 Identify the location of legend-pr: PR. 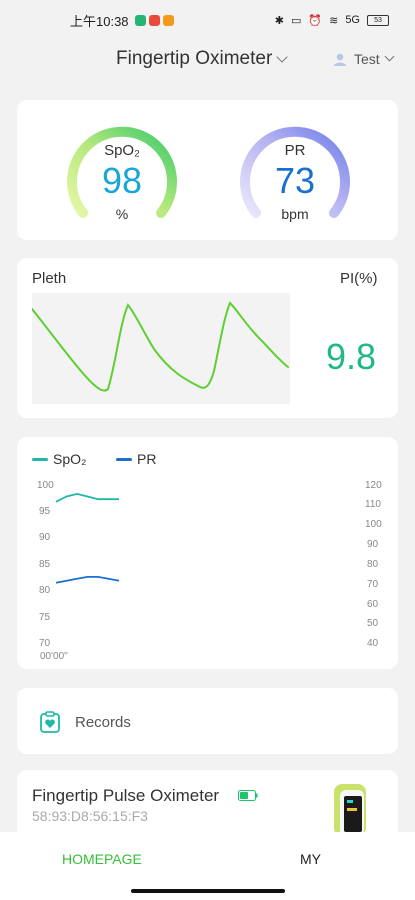
(136, 459).